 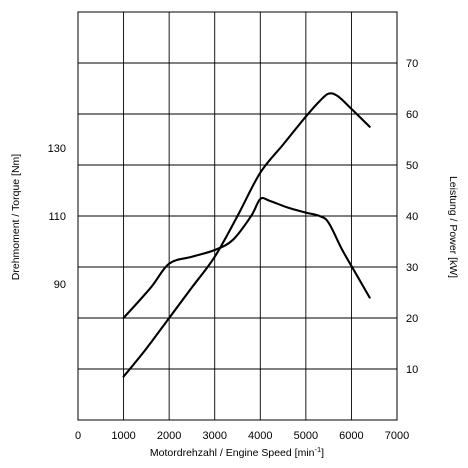 What do you see at coordinates (322, 453) in the screenshot?
I see `x-axis-label-suffix: ]` at bounding box center [322, 453].